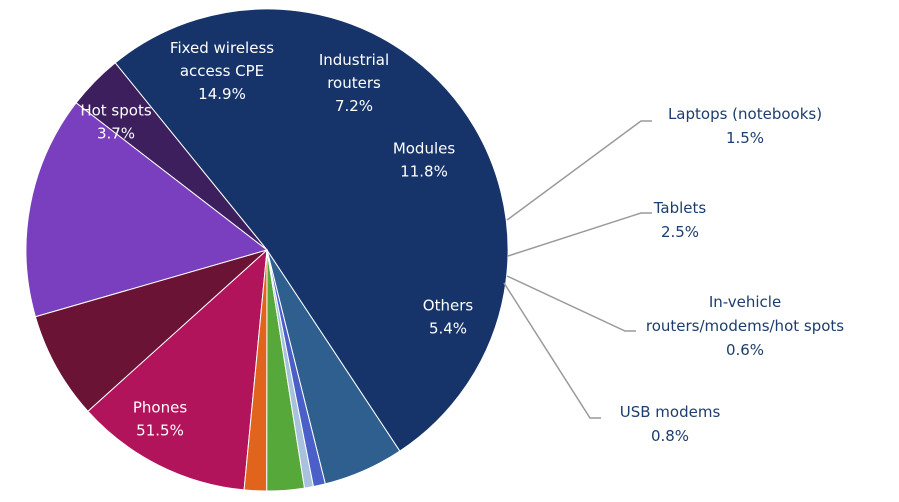 The image size is (899, 502). What do you see at coordinates (745, 114) in the screenshot?
I see `callout-category-label: Laptops (notebooks)` at bounding box center [745, 114].